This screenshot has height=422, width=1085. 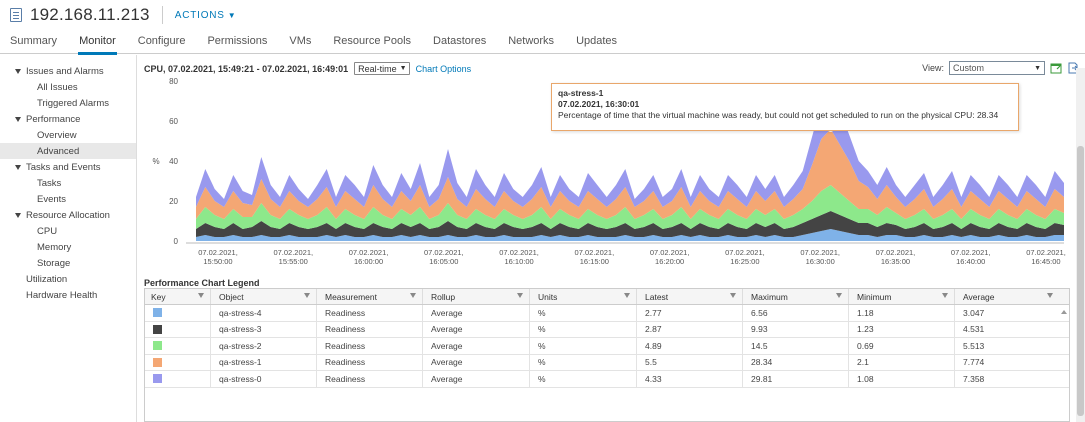 I want to click on x-tick-label: 16:45:00, so click(x=1045, y=261).